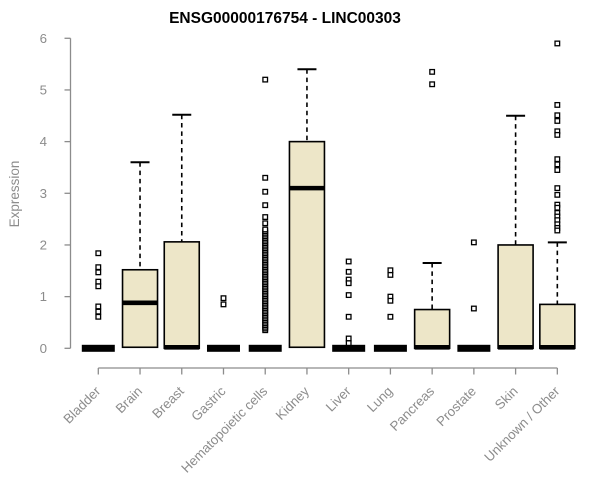 Image resolution: width=600 pixels, height=500 pixels. I want to click on box-breast, so click(182, 295).